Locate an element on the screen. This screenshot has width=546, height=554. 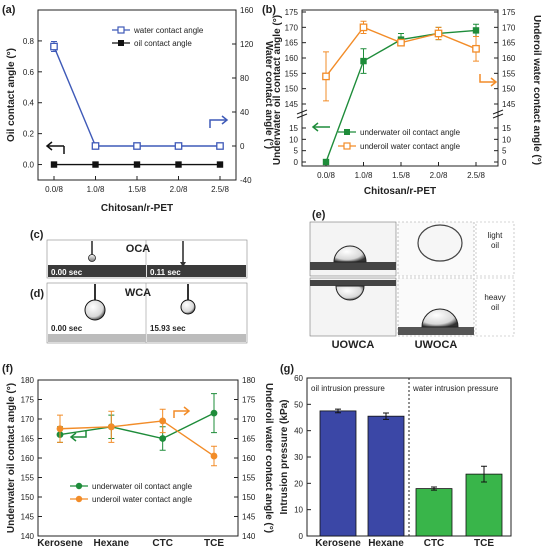
panel-label-f: (f) is located at coordinates (7, 369).